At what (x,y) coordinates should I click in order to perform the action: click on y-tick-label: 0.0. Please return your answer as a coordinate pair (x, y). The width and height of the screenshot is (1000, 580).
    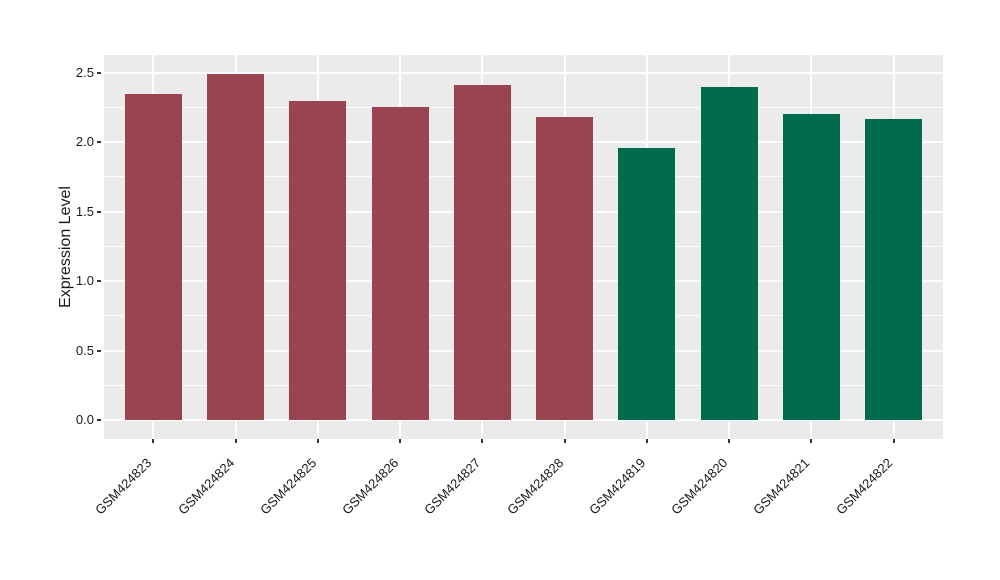
    Looking at the image, I should click on (84, 419).